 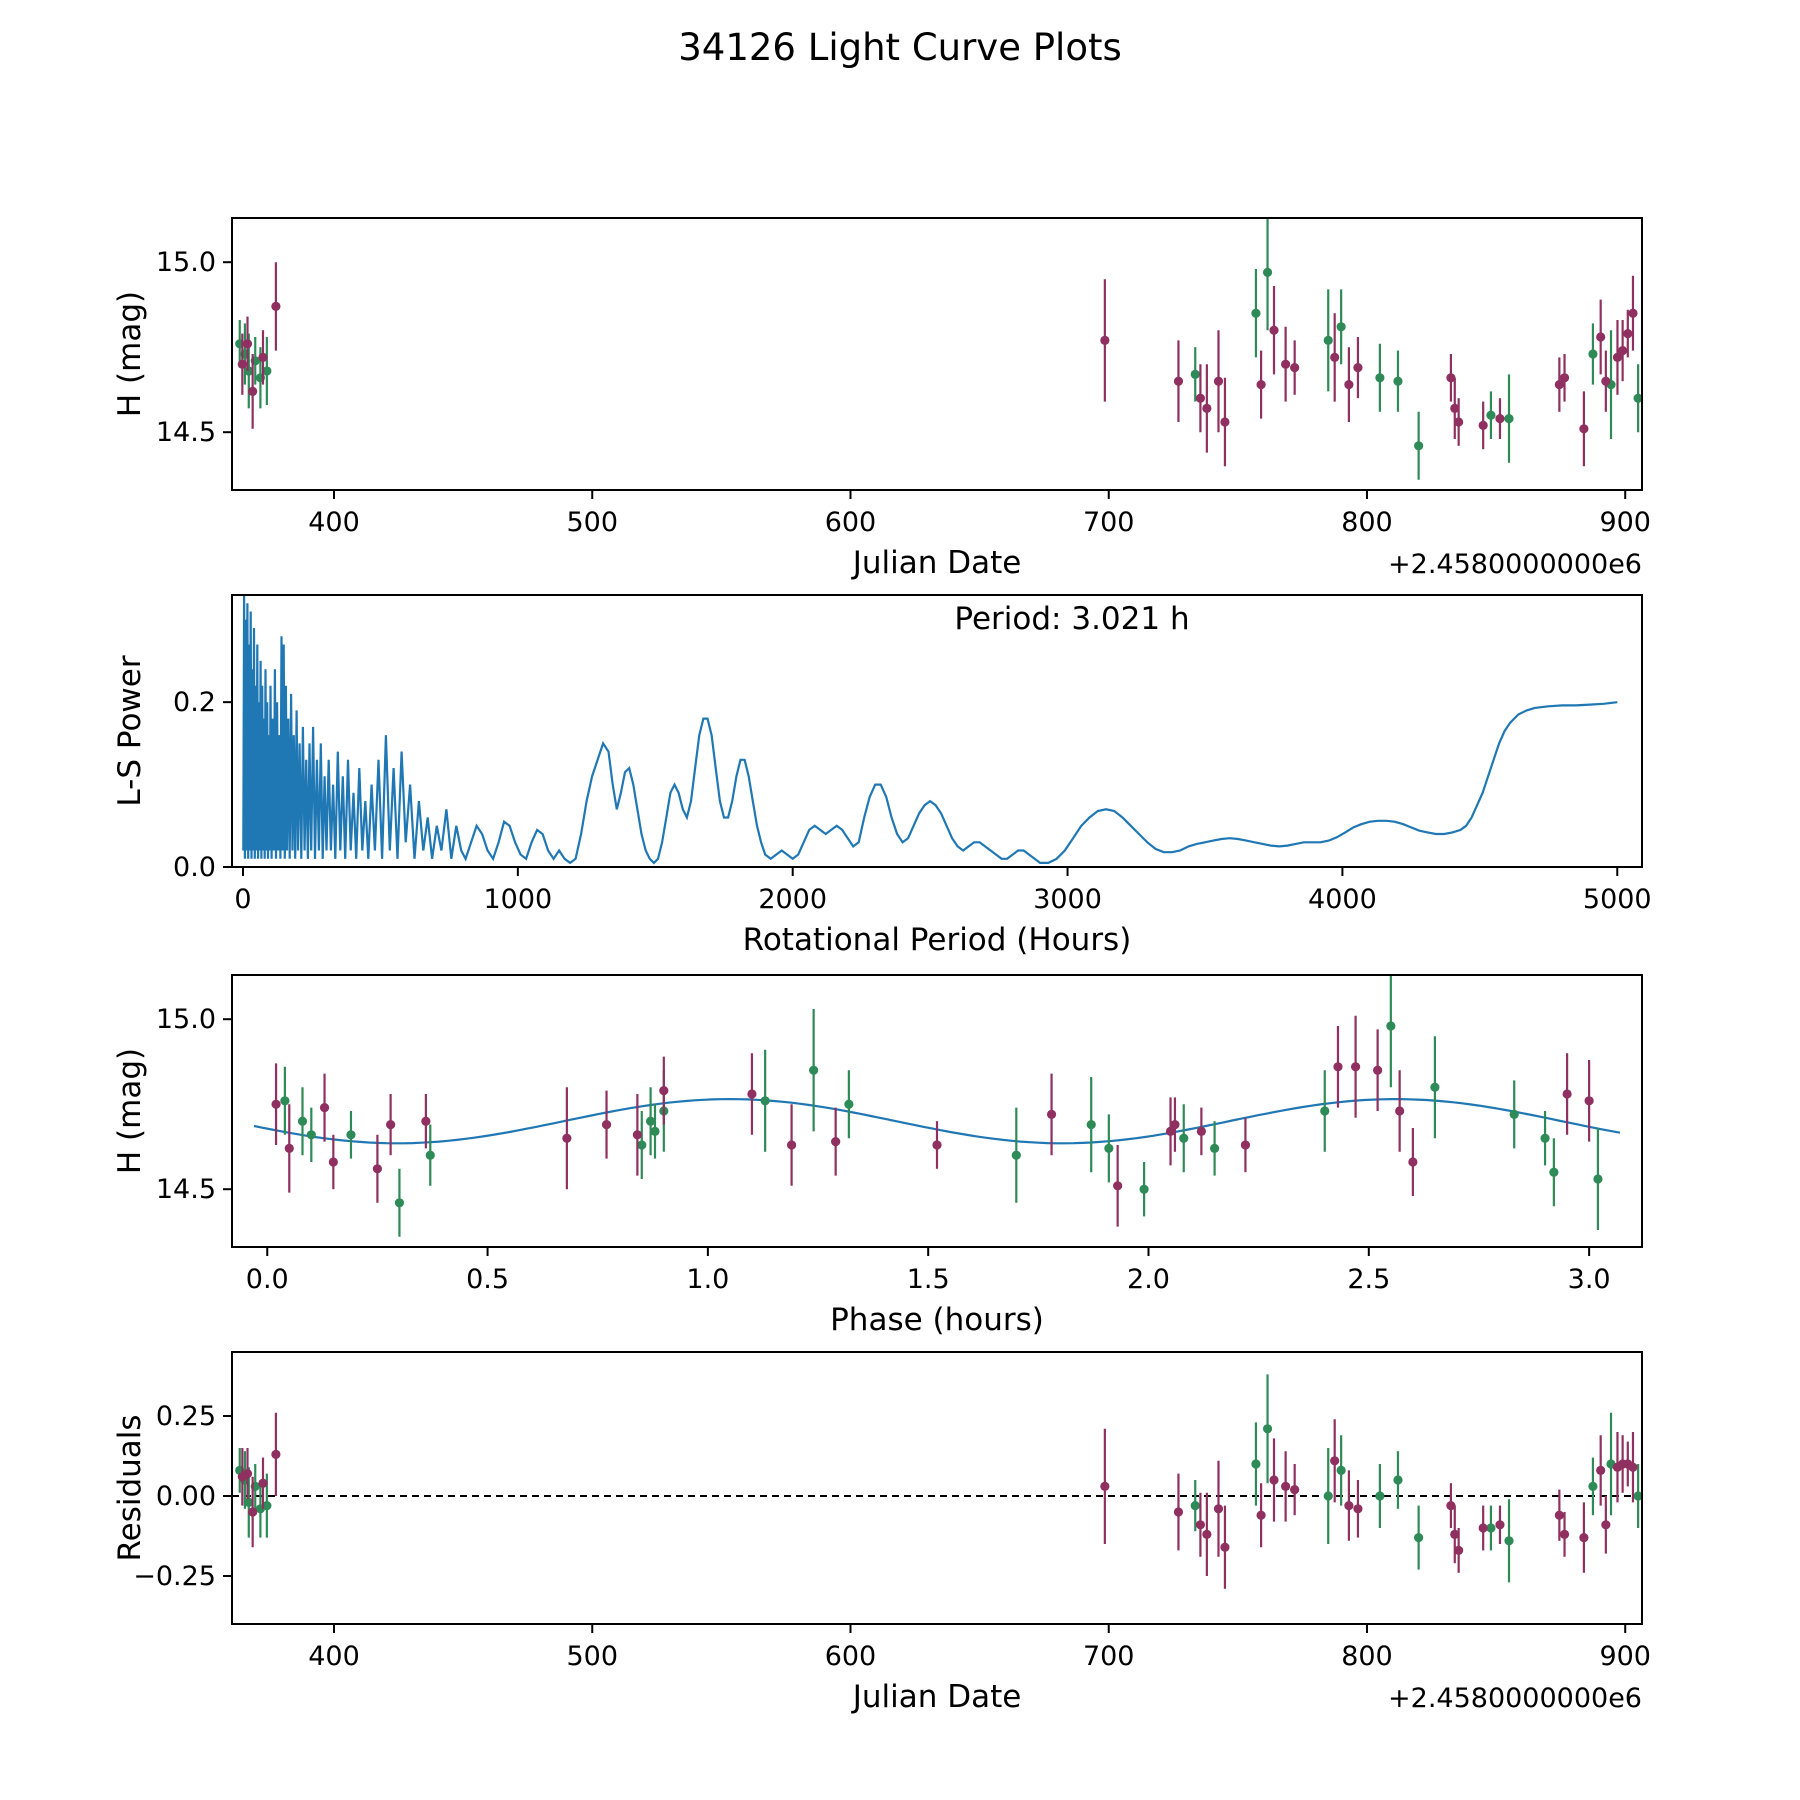 I want to click on x-tick-label: 900, so click(x=1625, y=1656).